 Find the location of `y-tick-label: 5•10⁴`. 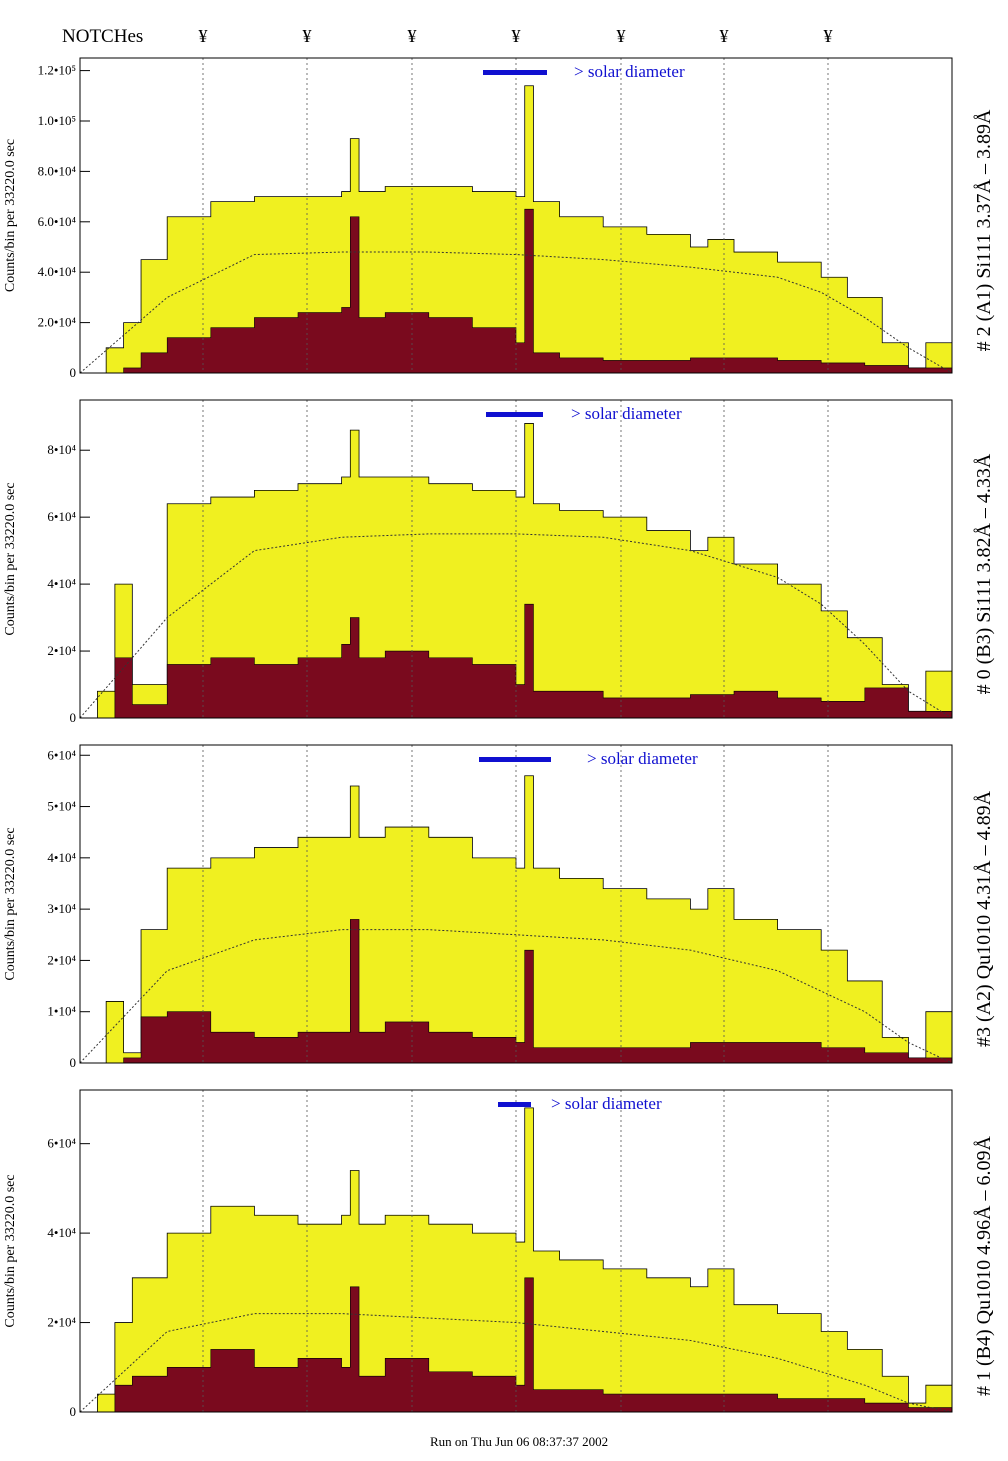

y-tick-label: 5•10⁴ is located at coordinates (61, 806).